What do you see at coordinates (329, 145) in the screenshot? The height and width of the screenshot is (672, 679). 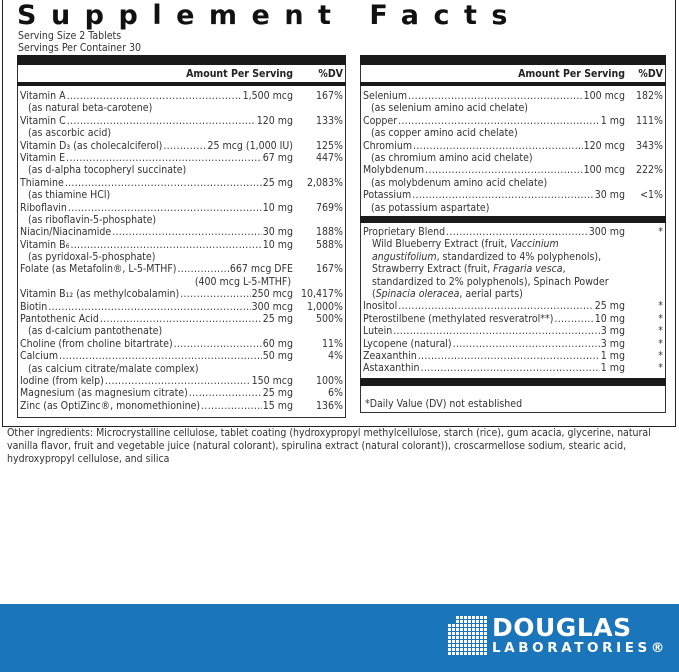 I see `nutrient-dv: 125%` at bounding box center [329, 145].